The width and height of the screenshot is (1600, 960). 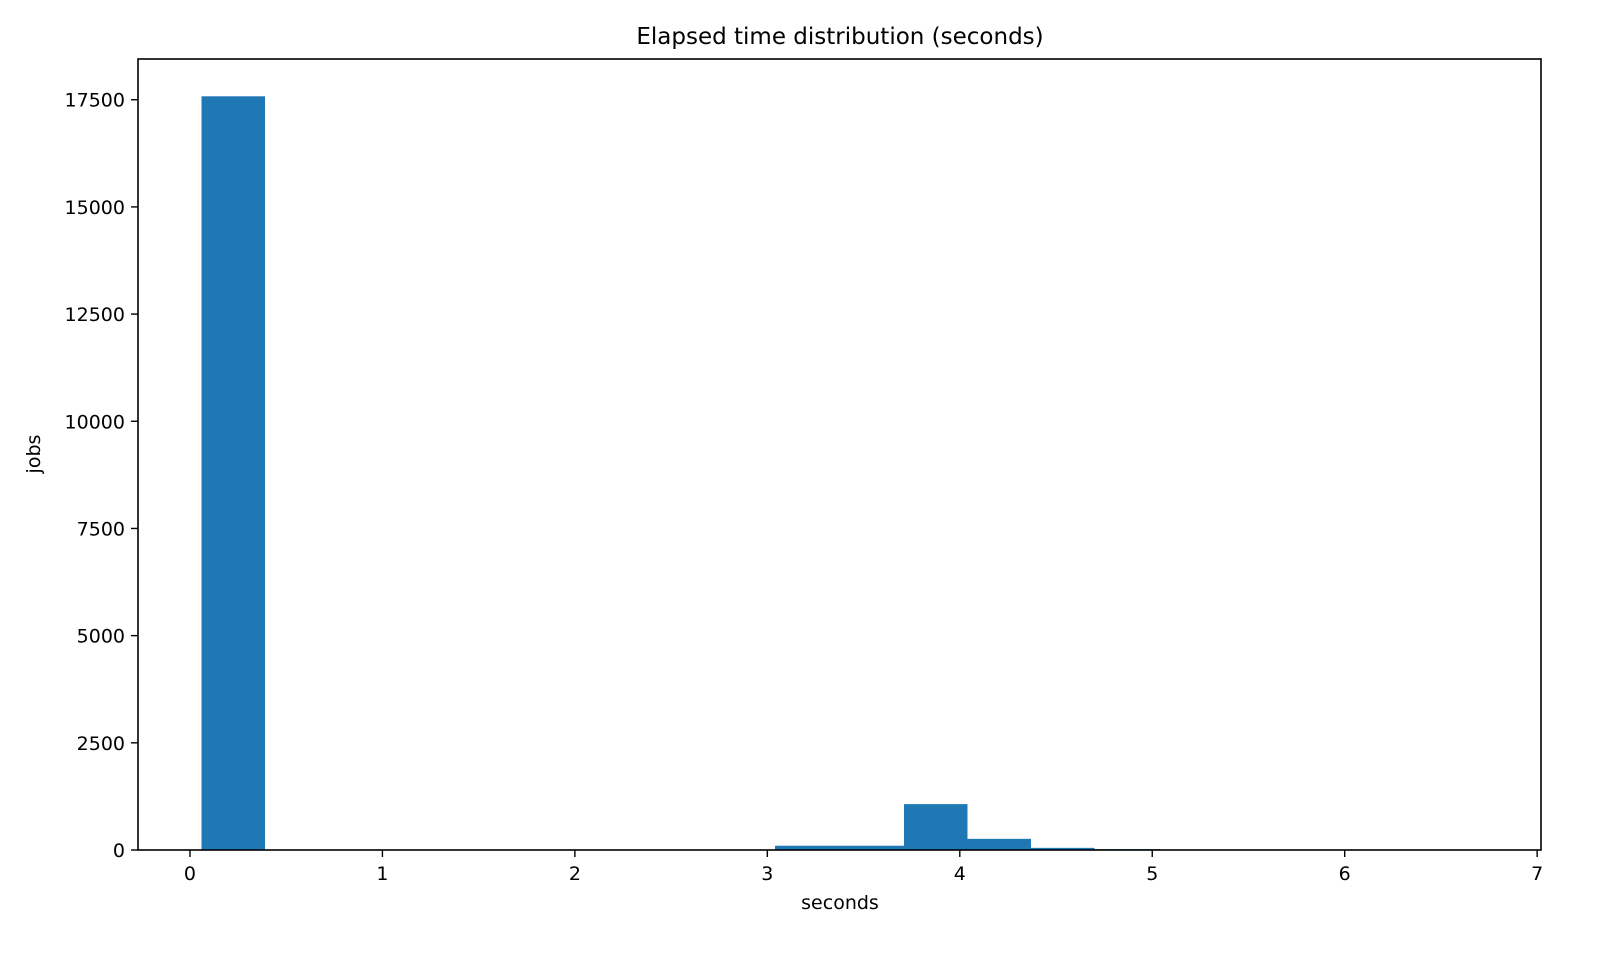 I want to click on x-tick-label: 4, so click(x=960, y=874).